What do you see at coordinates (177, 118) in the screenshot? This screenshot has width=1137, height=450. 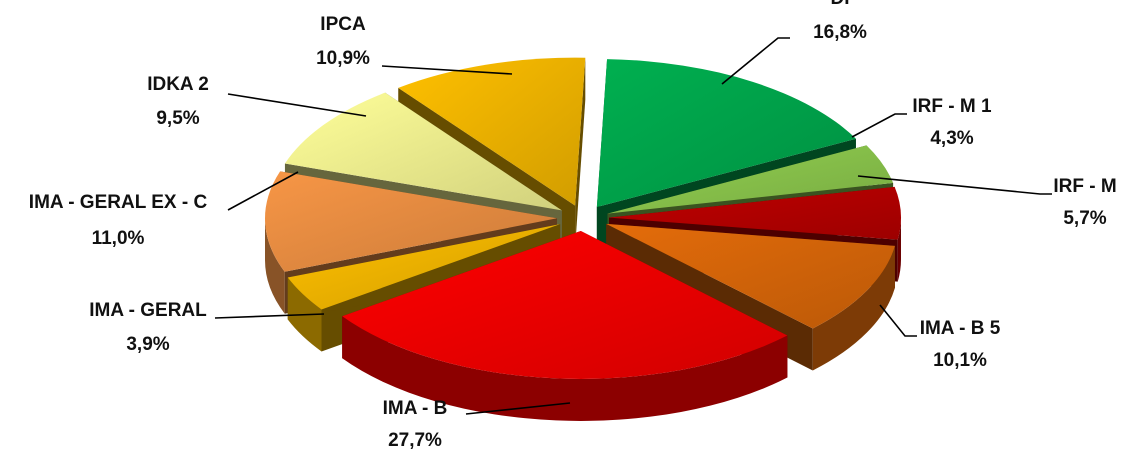 I see `slice-value-label: 9,5%` at bounding box center [177, 118].